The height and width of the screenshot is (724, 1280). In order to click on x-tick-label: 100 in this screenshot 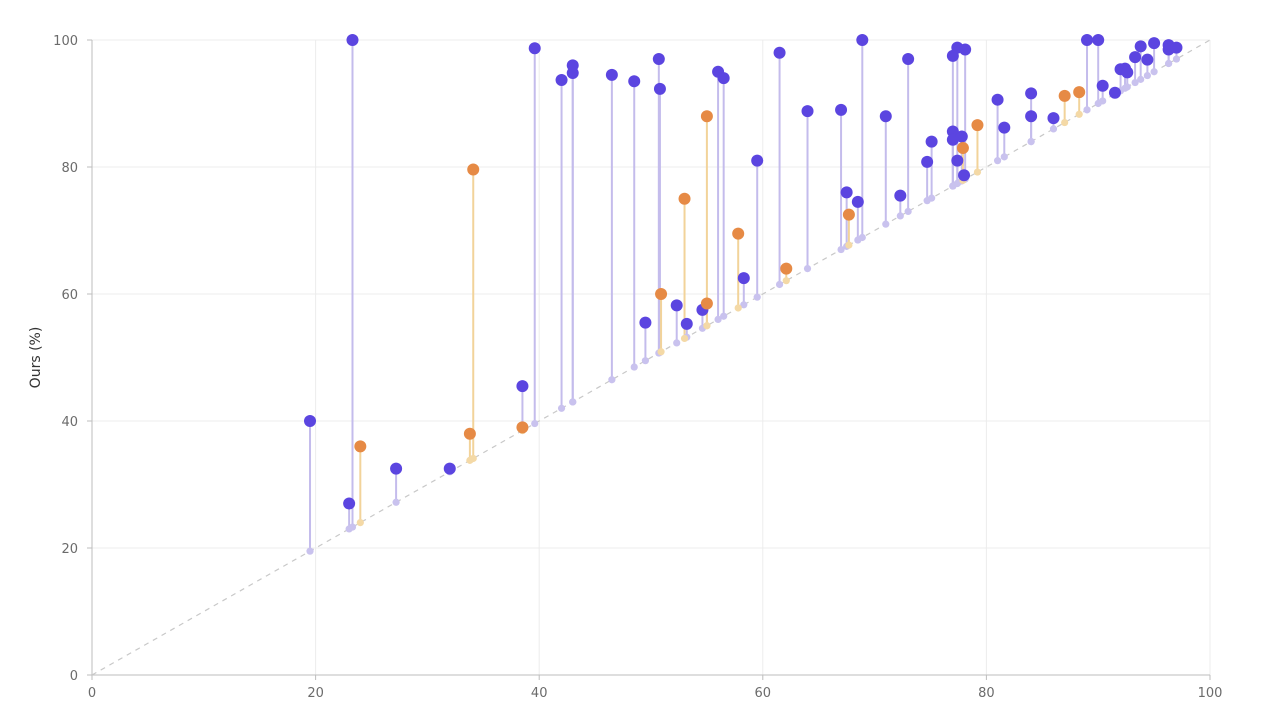, I will do `click(1210, 693)`.